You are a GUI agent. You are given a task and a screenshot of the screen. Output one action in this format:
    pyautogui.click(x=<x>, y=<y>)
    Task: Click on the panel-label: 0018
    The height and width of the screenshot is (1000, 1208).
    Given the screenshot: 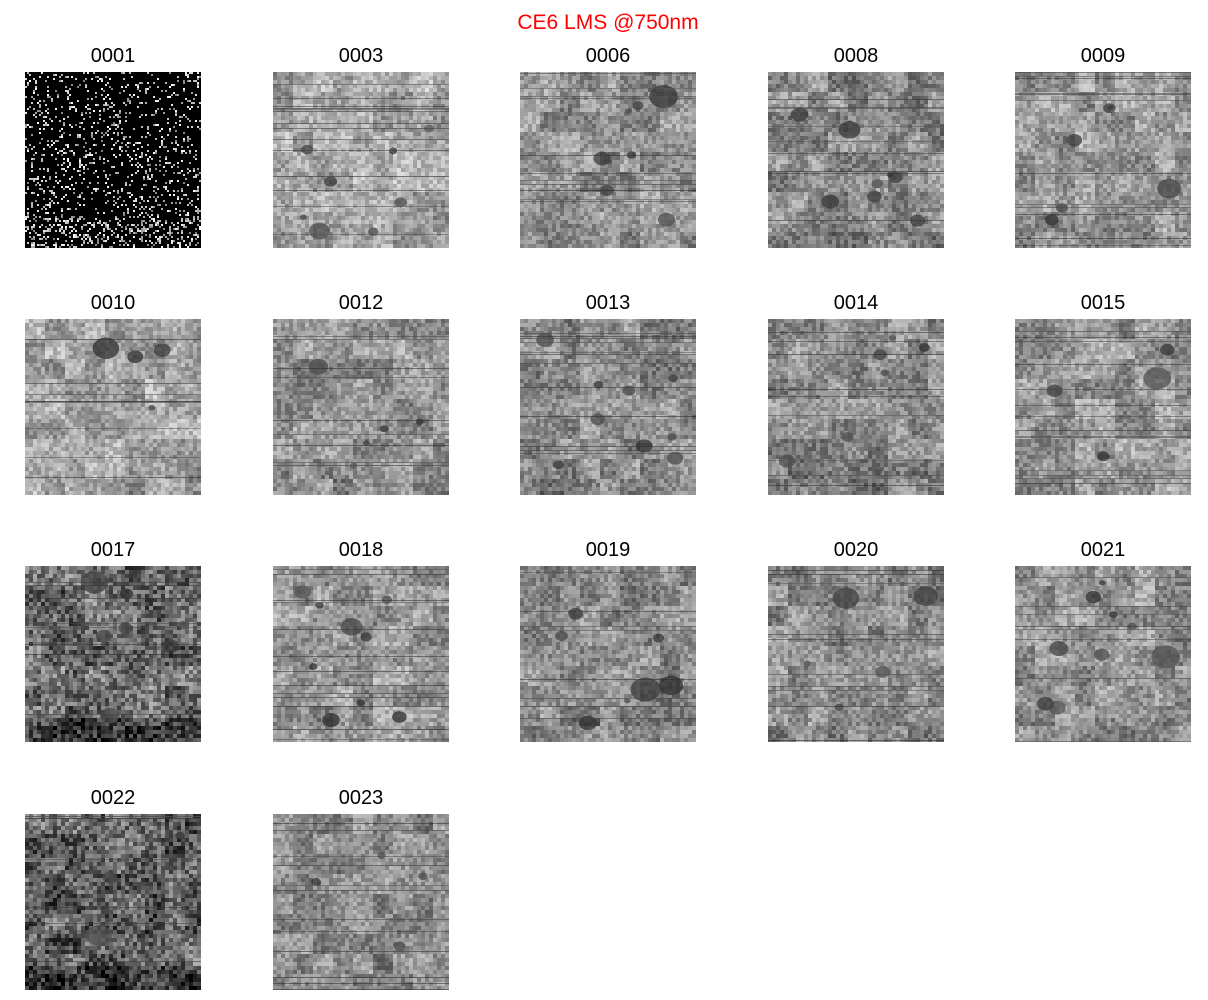 What is the action you would take?
    pyautogui.click(x=361, y=550)
    